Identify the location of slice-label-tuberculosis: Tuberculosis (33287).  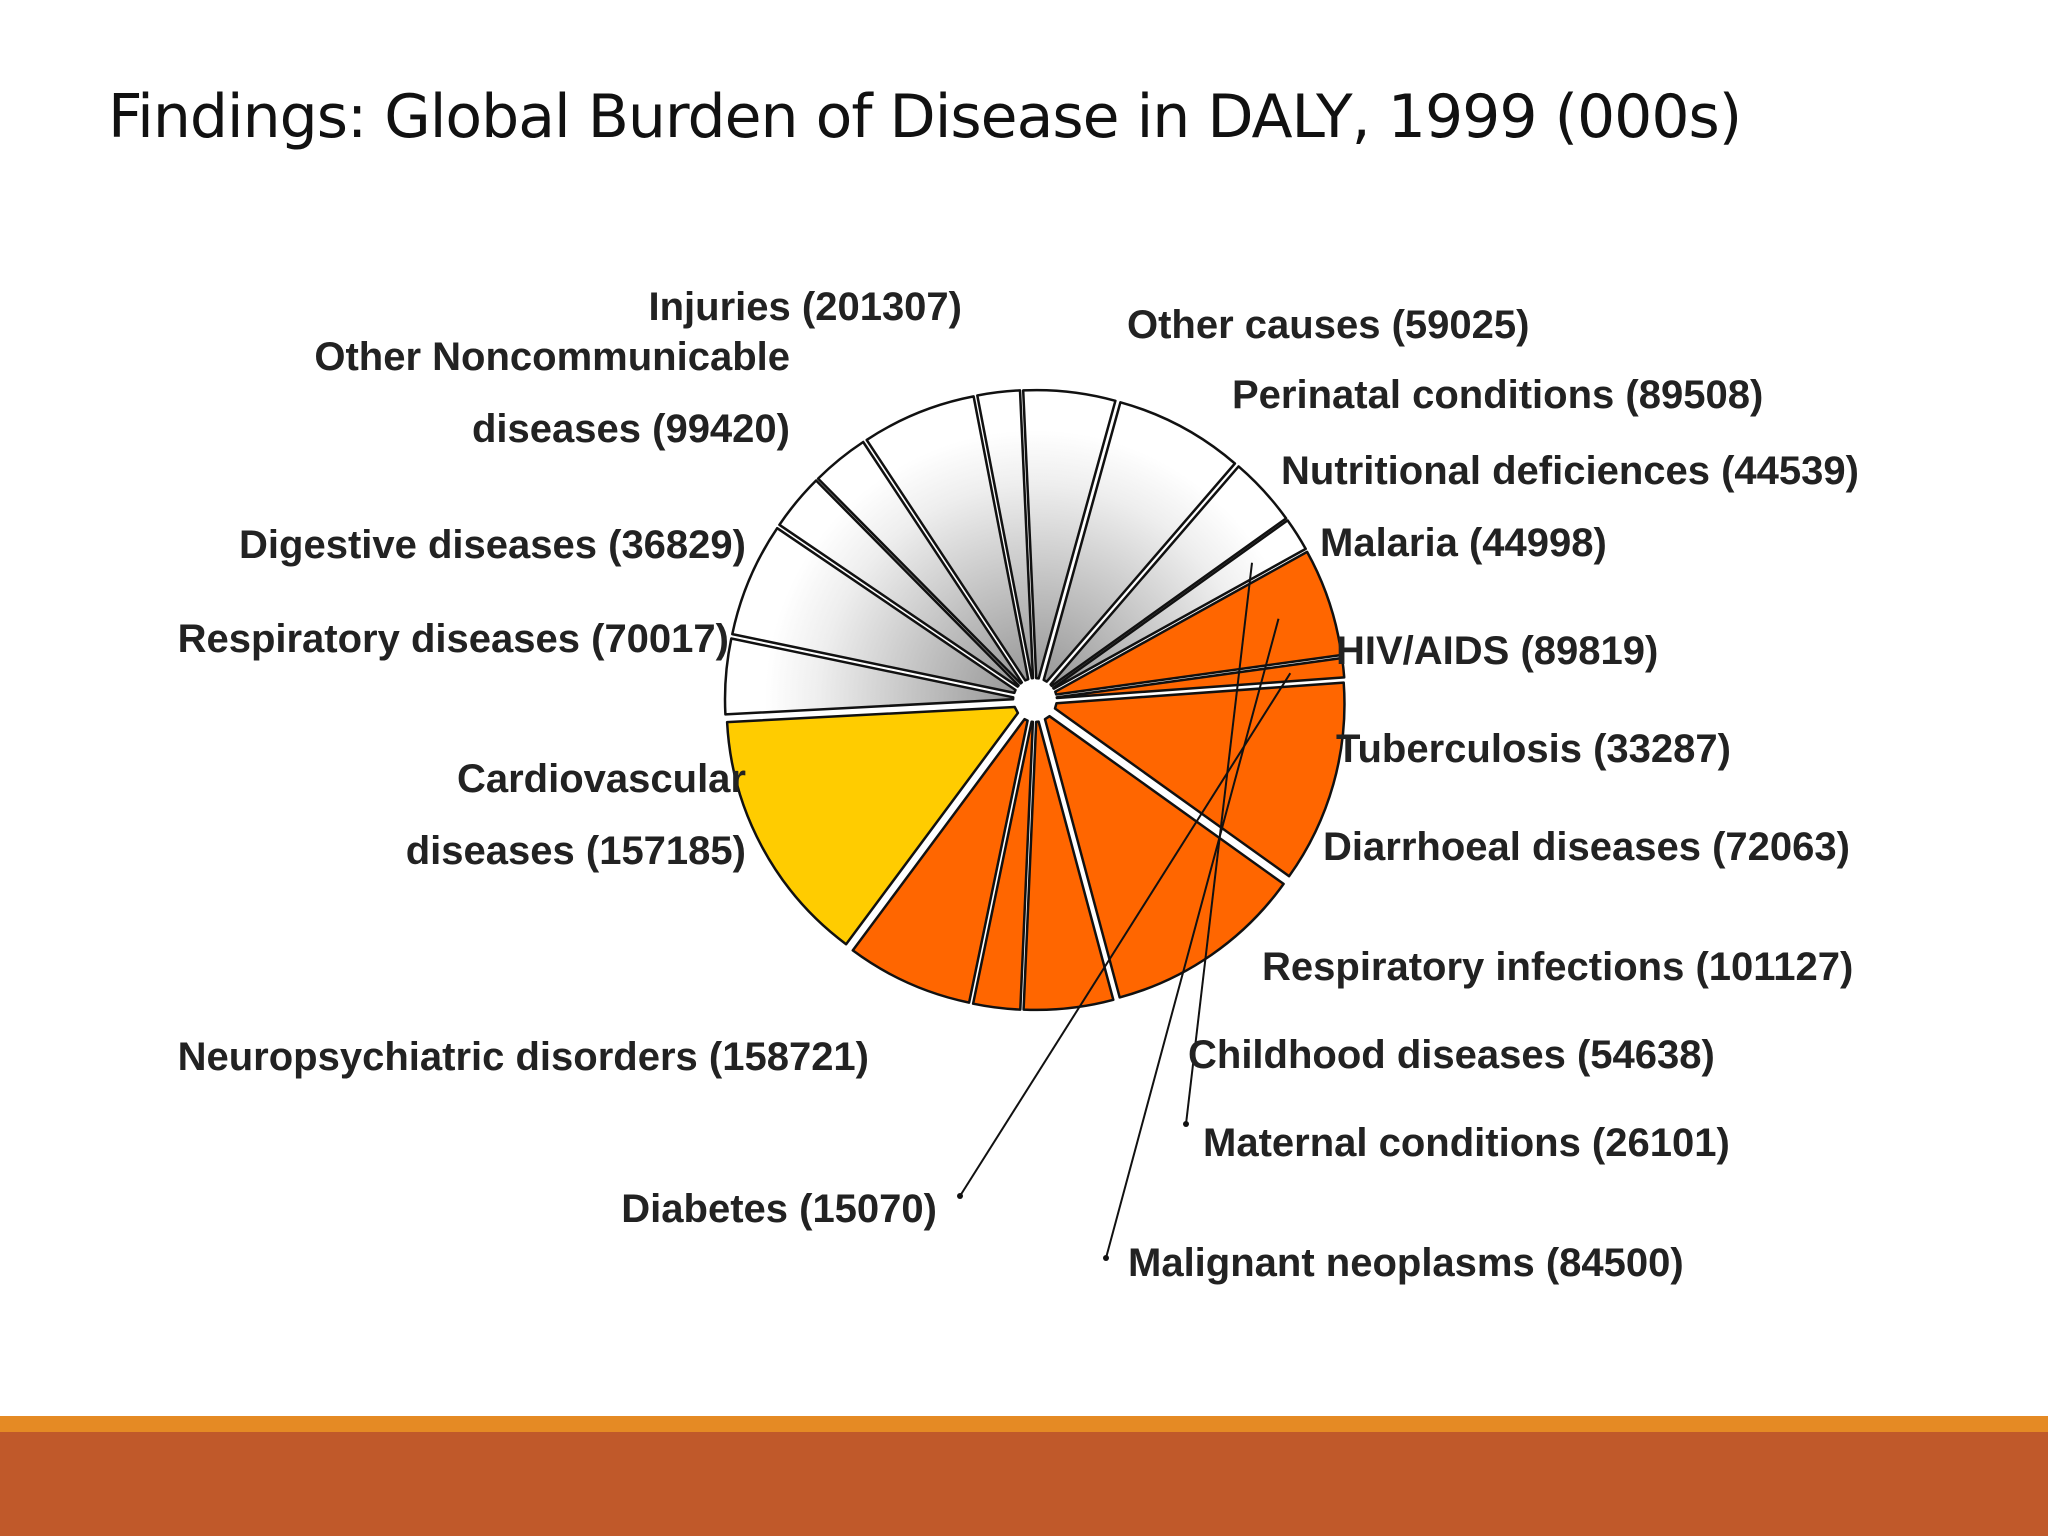
(1533, 749).